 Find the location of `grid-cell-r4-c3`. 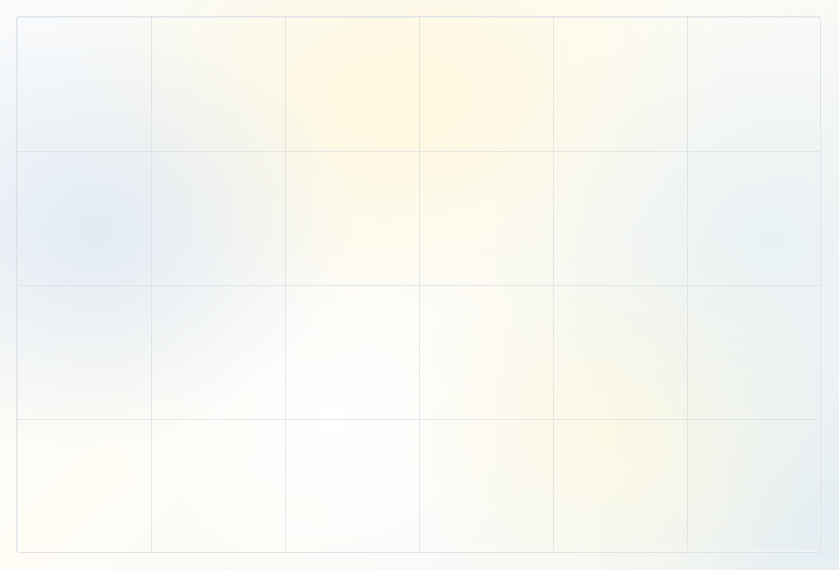

grid-cell-r4-c3 is located at coordinates (352, 486).